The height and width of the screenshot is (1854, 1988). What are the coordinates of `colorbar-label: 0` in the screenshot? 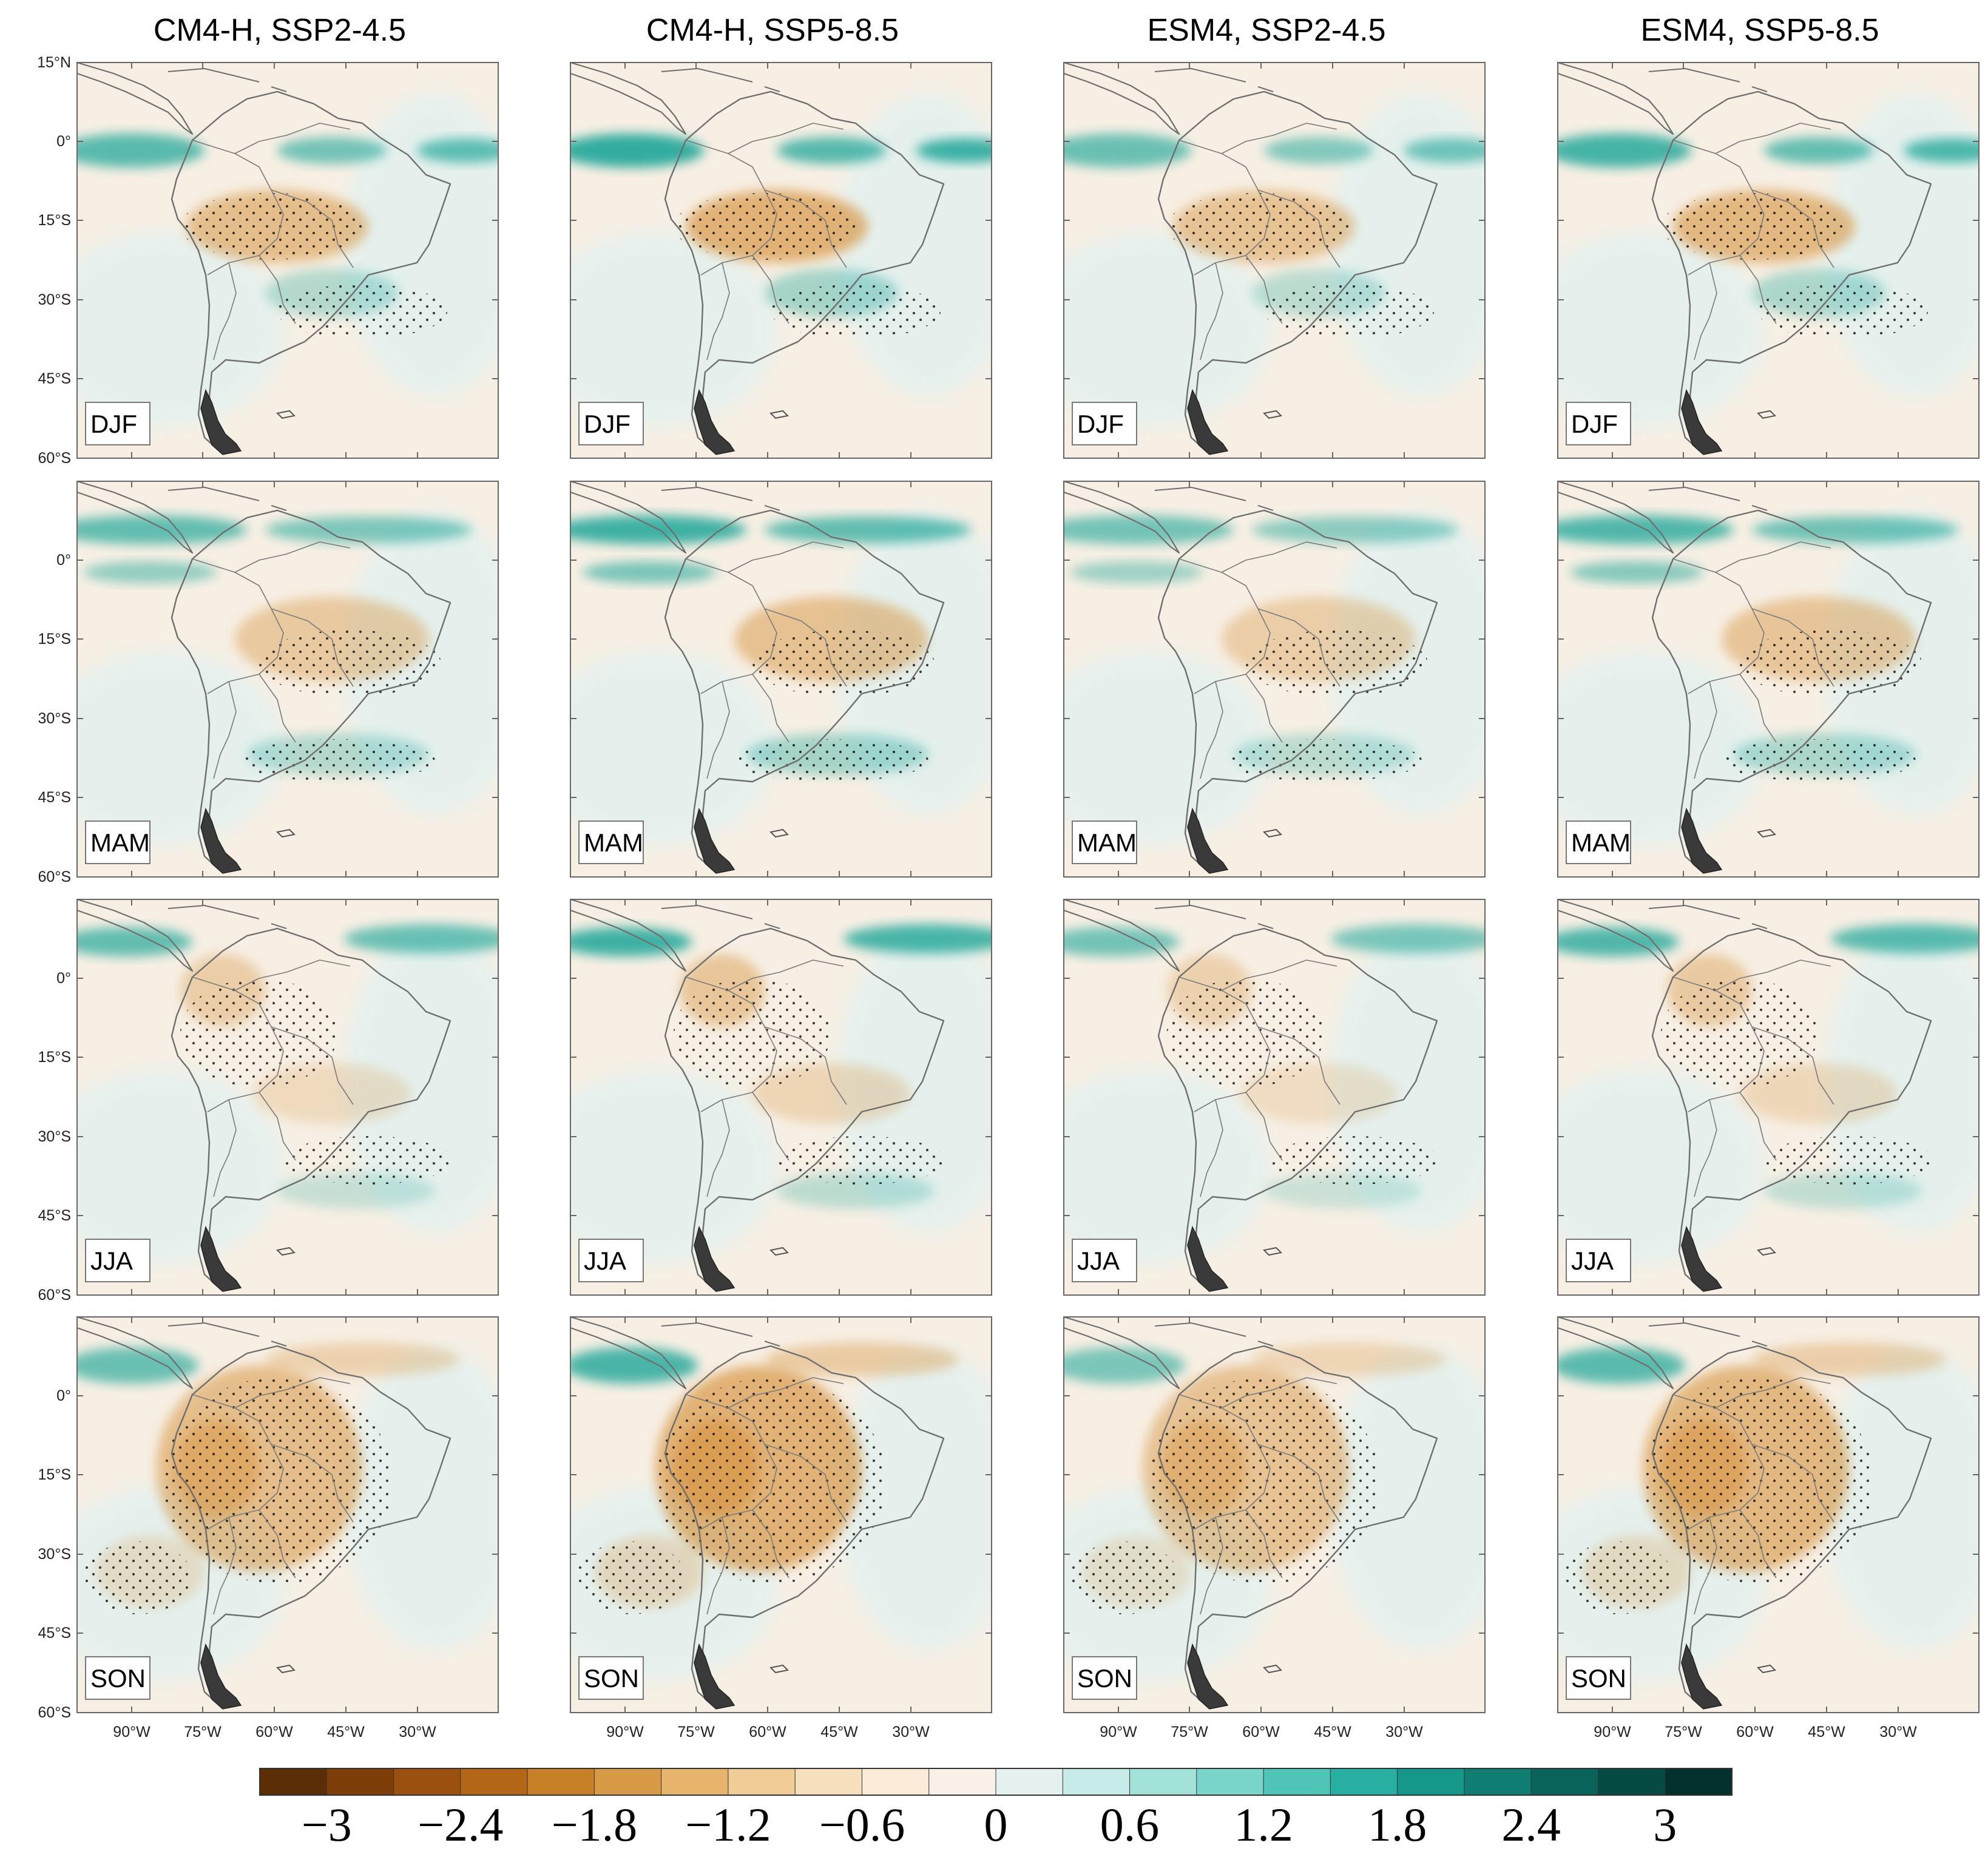 It's located at (996, 1824).